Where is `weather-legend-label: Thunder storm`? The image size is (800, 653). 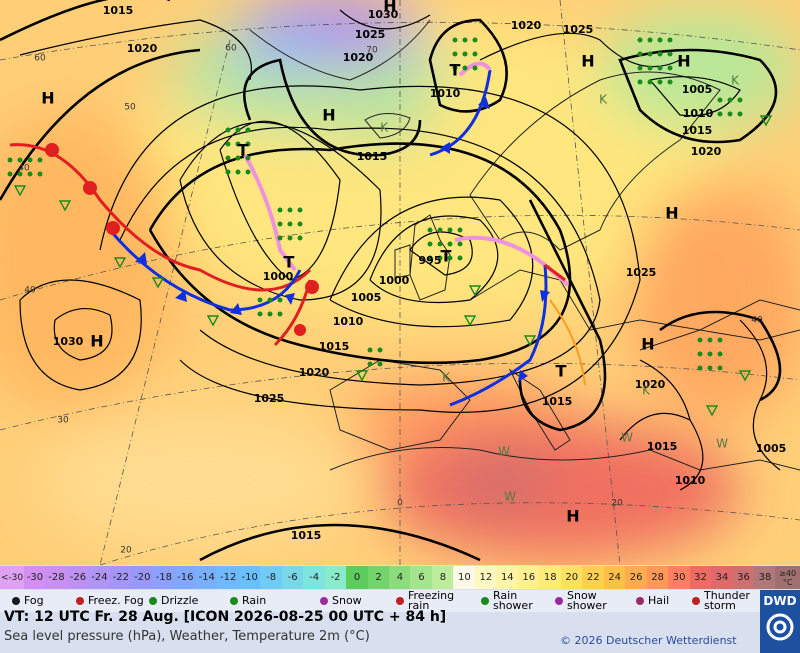 weather-legend-label: Thunder storm is located at coordinates (727, 600).